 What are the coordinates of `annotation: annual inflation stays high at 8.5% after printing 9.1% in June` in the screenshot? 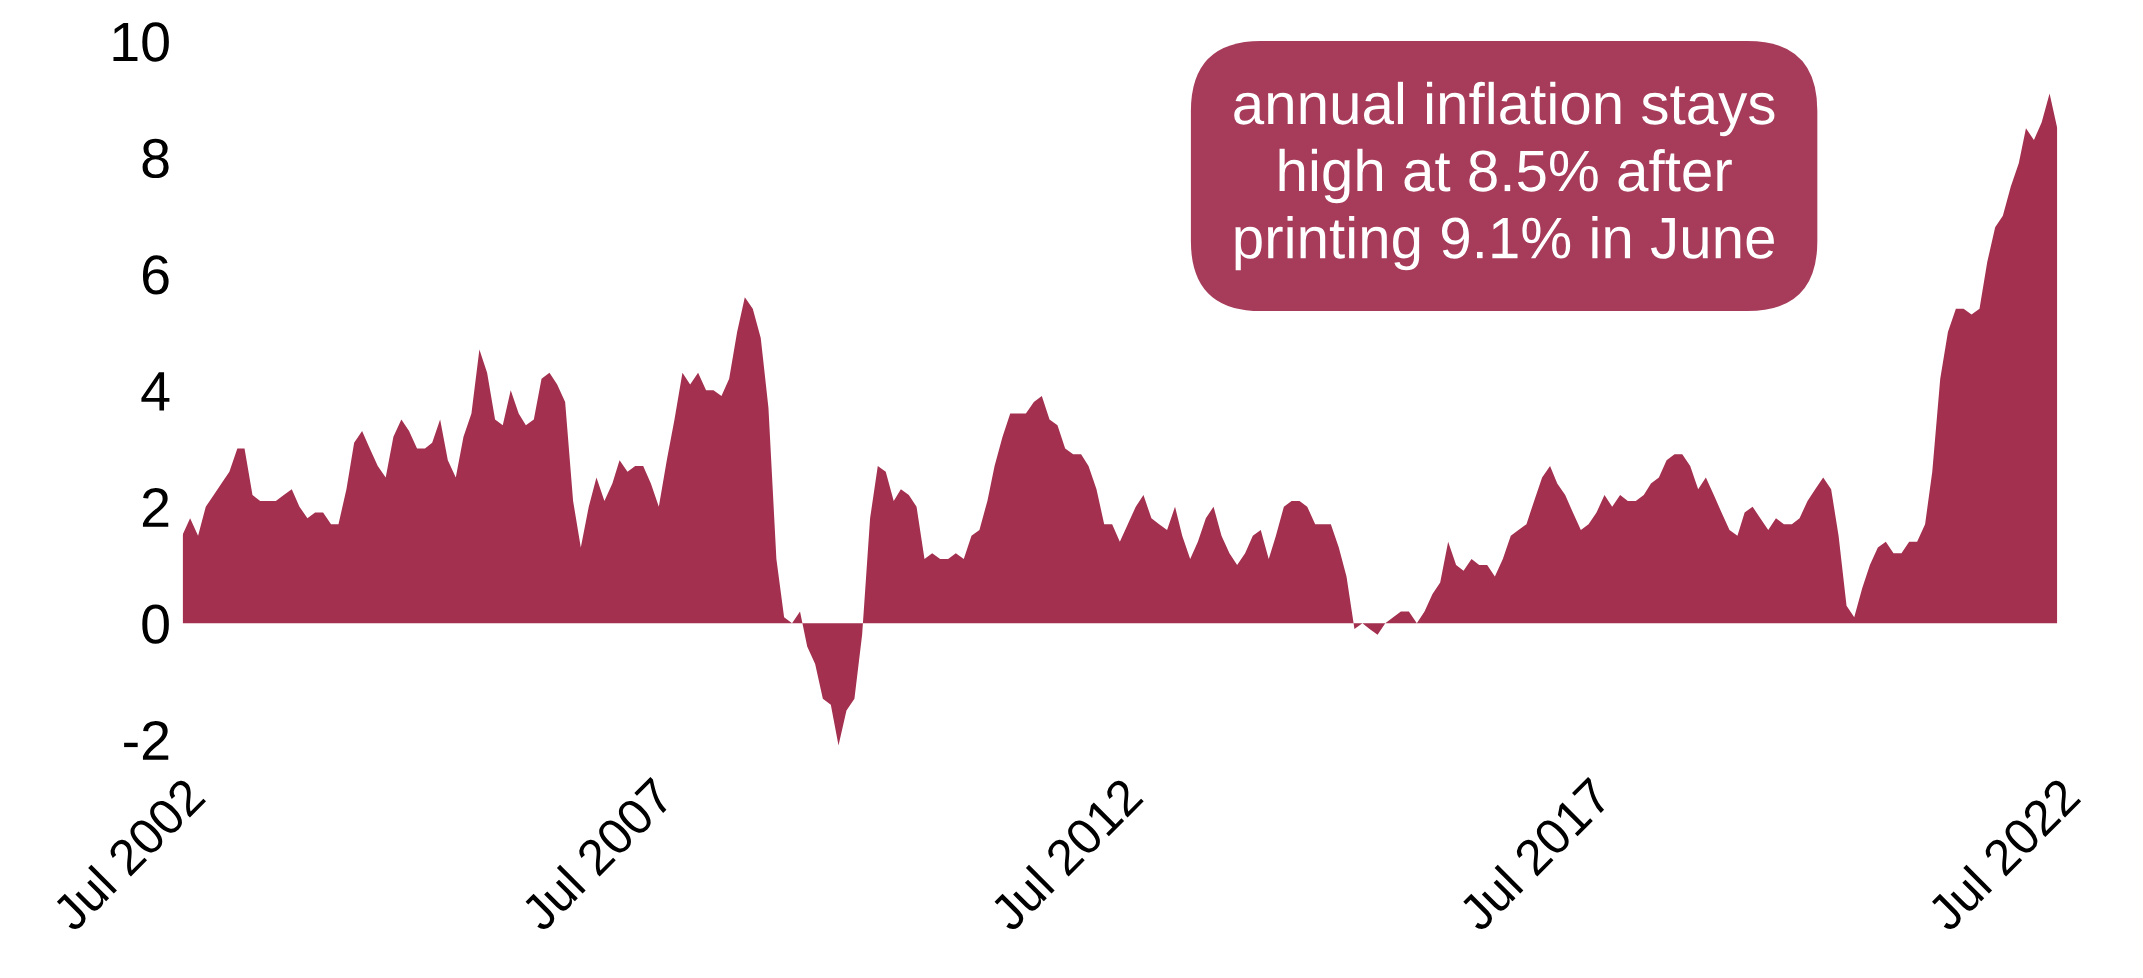 It's located at (1504, 176).